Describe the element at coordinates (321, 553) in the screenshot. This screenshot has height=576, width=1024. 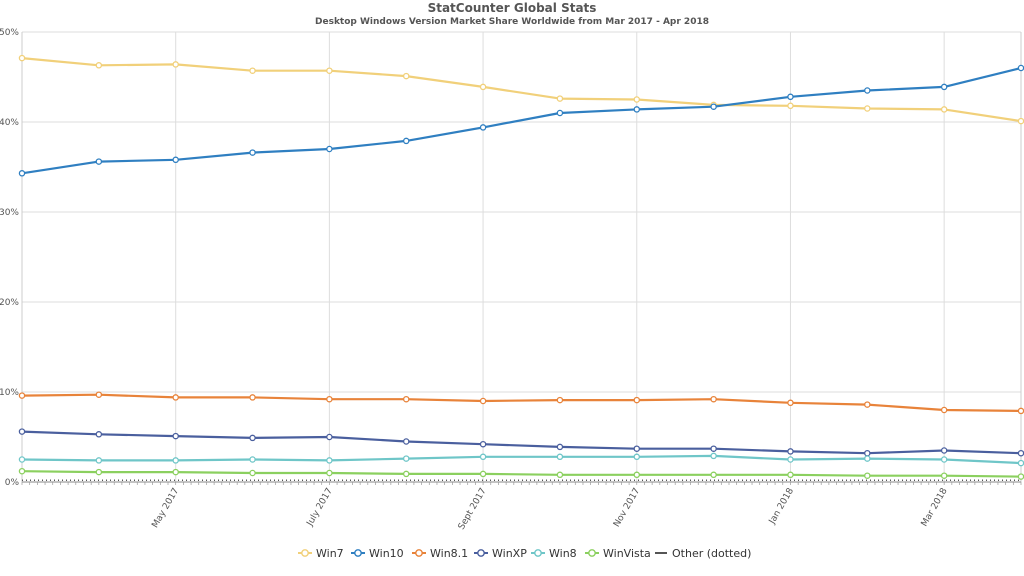
I see `legend-item-win7: Win7` at that location.